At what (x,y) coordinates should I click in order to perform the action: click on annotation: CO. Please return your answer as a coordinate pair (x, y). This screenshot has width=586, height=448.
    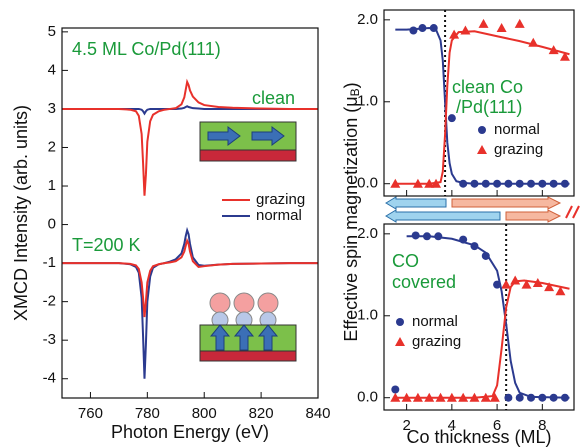
    Looking at the image, I should click on (405, 261).